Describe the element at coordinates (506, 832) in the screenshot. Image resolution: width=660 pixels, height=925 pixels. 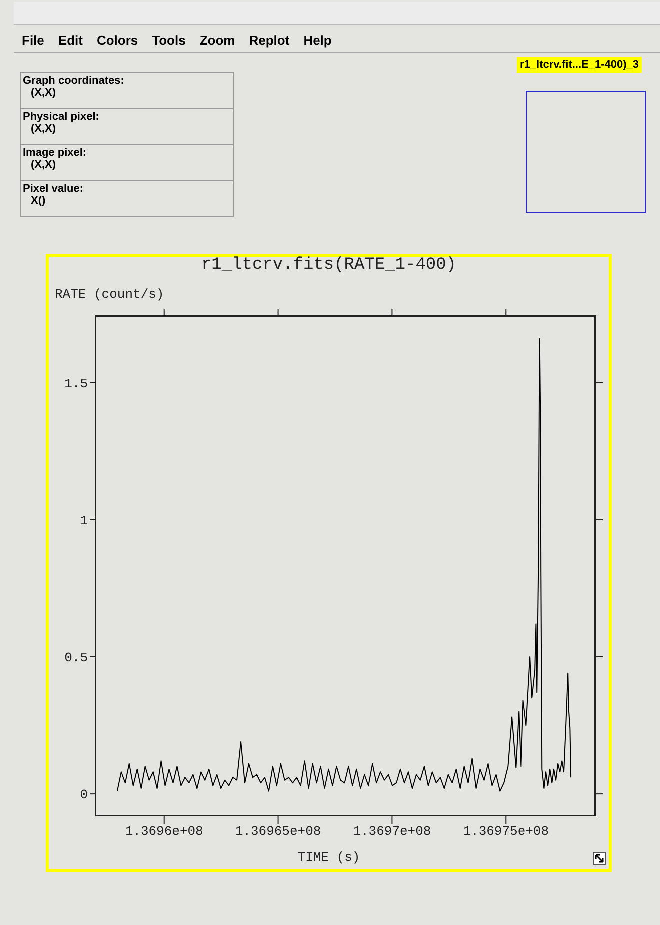
I see `x-tick-label: 1.36975e+08` at that location.